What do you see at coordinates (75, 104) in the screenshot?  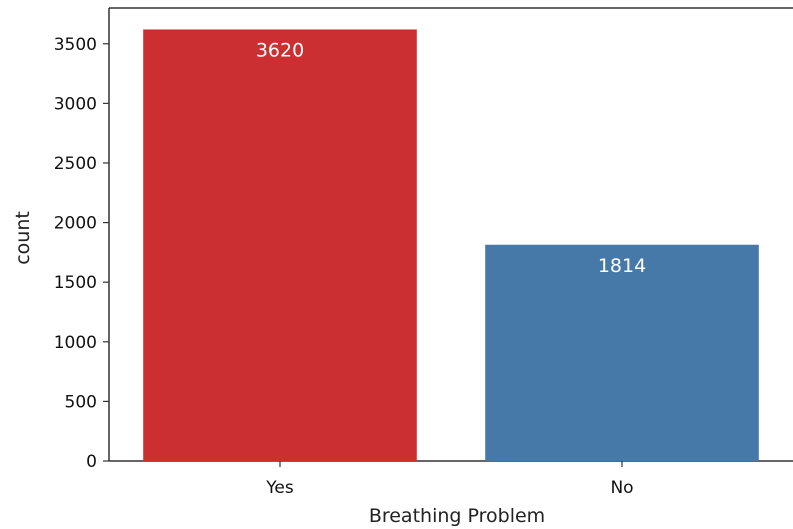 I see `y-tick-label: 3000` at bounding box center [75, 104].